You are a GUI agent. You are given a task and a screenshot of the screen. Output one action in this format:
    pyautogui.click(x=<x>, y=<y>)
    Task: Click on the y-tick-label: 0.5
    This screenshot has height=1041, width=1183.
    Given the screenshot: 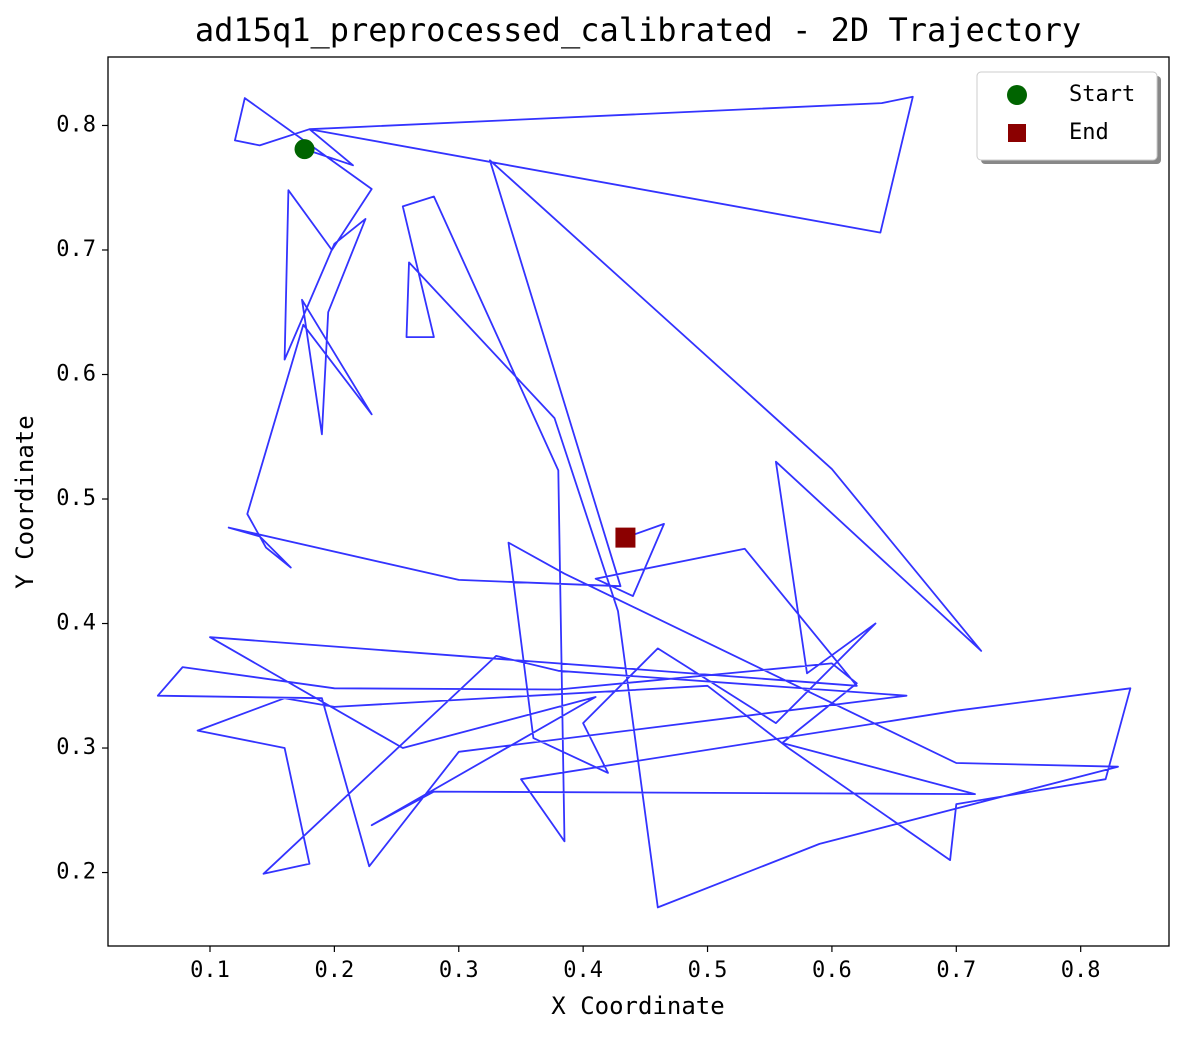 What is the action you would take?
    pyautogui.click(x=76, y=498)
    